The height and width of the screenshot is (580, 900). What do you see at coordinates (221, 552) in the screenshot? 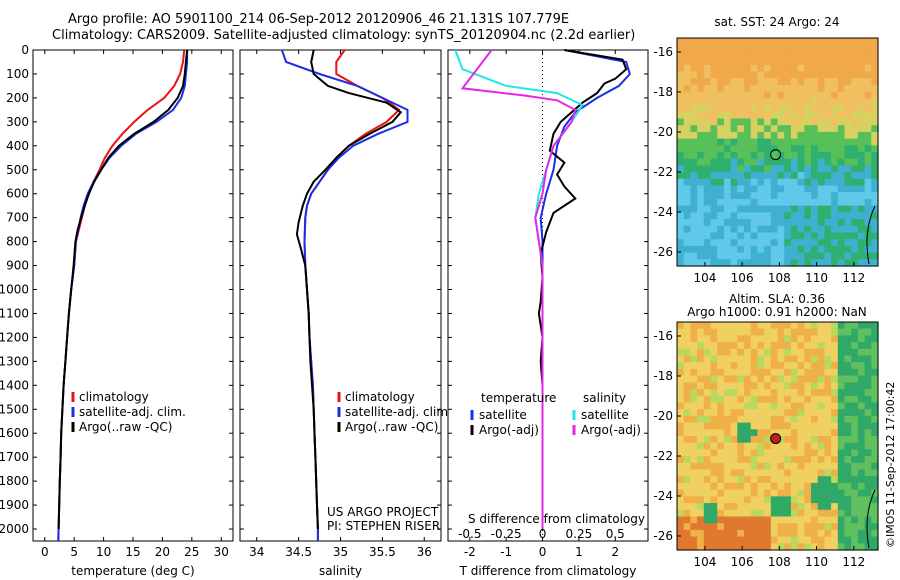
I see `x-tick-label: 30` at bounding box center [221, 552].